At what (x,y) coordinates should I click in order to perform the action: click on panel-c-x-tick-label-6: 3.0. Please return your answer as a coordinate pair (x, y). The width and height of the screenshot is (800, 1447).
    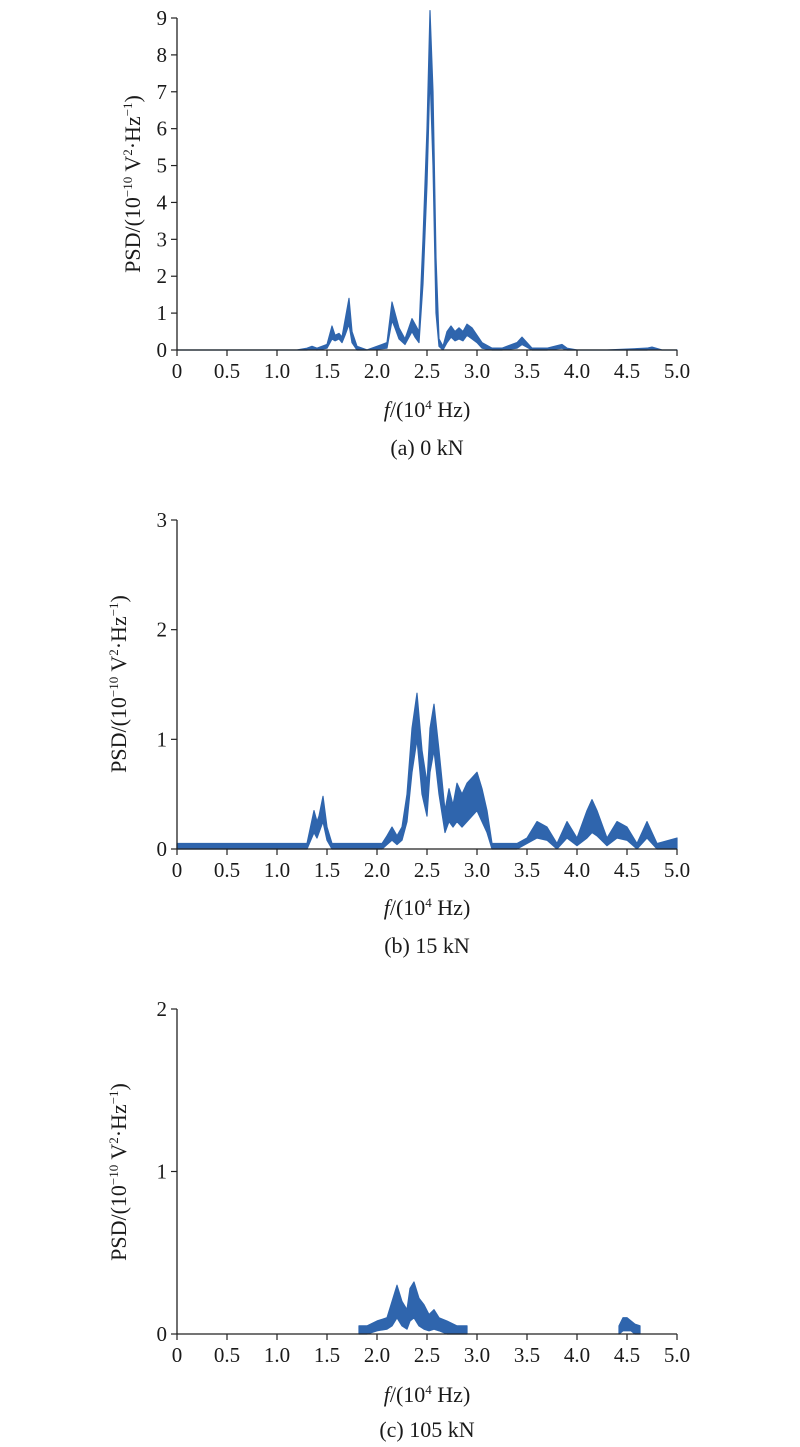
    Looking at the image, I should click on (477, 1355).